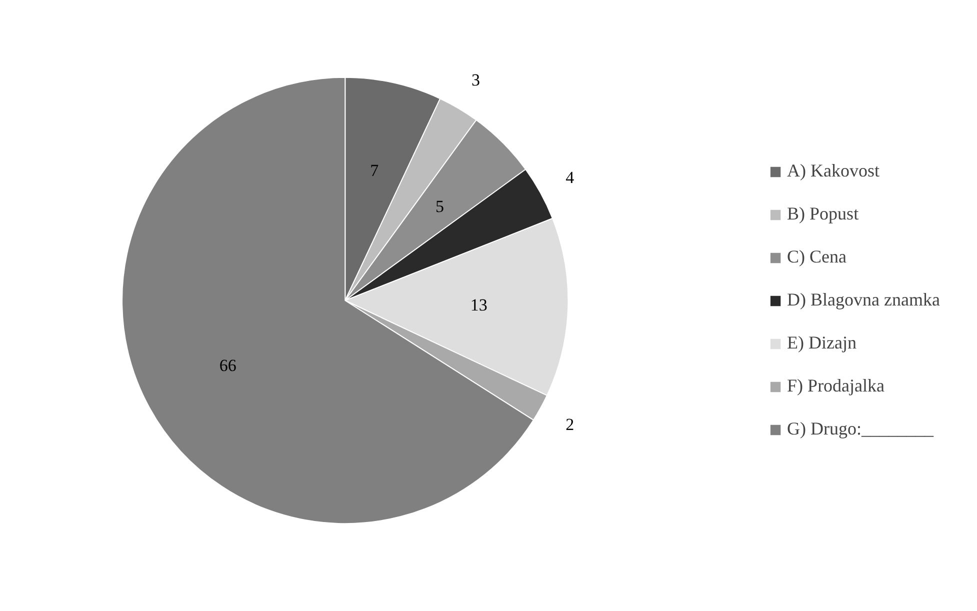  Describe the element at coordinates (860, 429) in the screenshot. I see `legend-label: G) Drugo:________` at that location.